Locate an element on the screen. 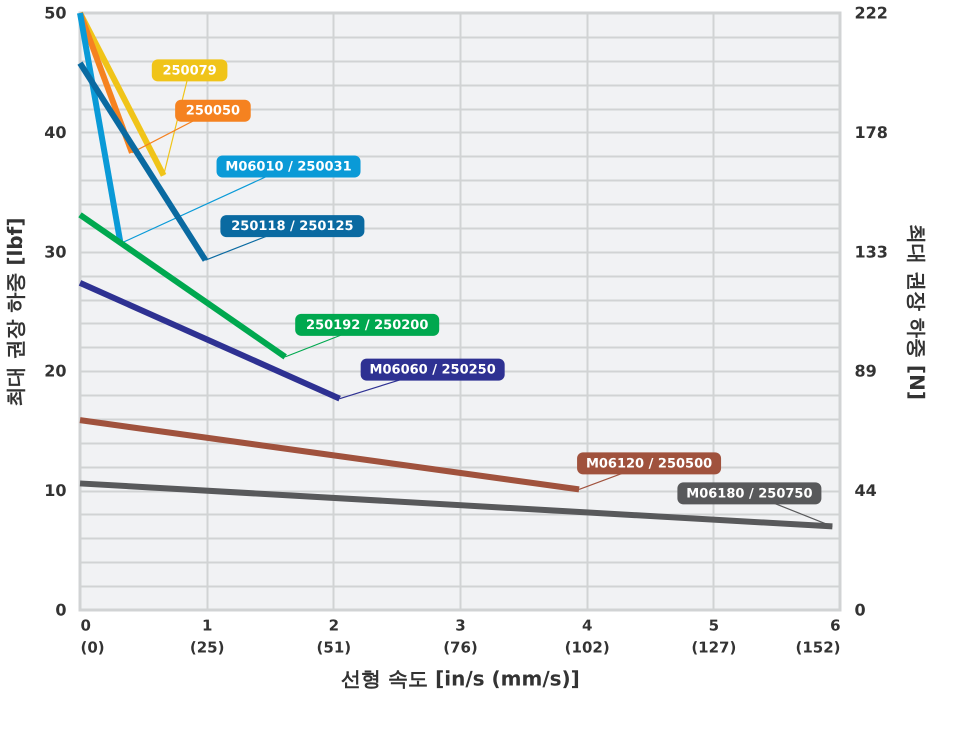 Image resolution: width=961 pixels, height=731 pixels. y2-tick-label: 178 is located at coordinates (871, 132).